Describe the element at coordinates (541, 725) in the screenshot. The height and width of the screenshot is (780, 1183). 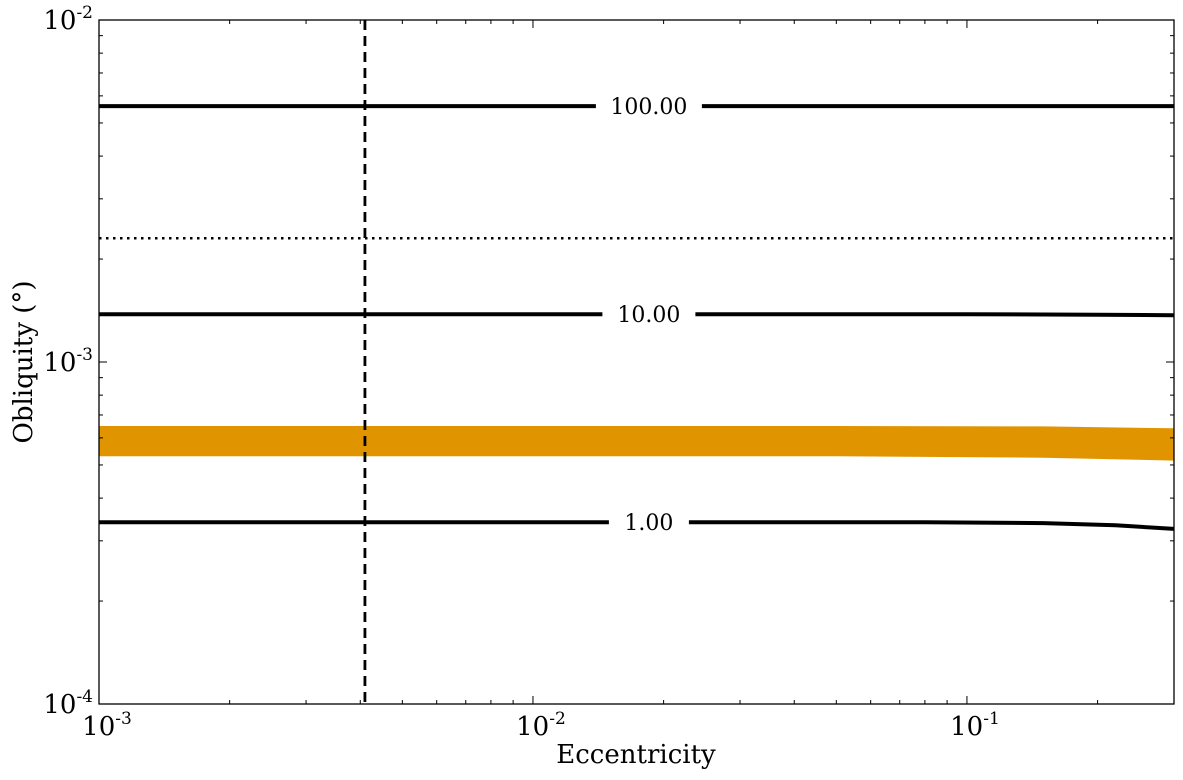
I see `x-tick-label-1: 10⁻²` at that location.